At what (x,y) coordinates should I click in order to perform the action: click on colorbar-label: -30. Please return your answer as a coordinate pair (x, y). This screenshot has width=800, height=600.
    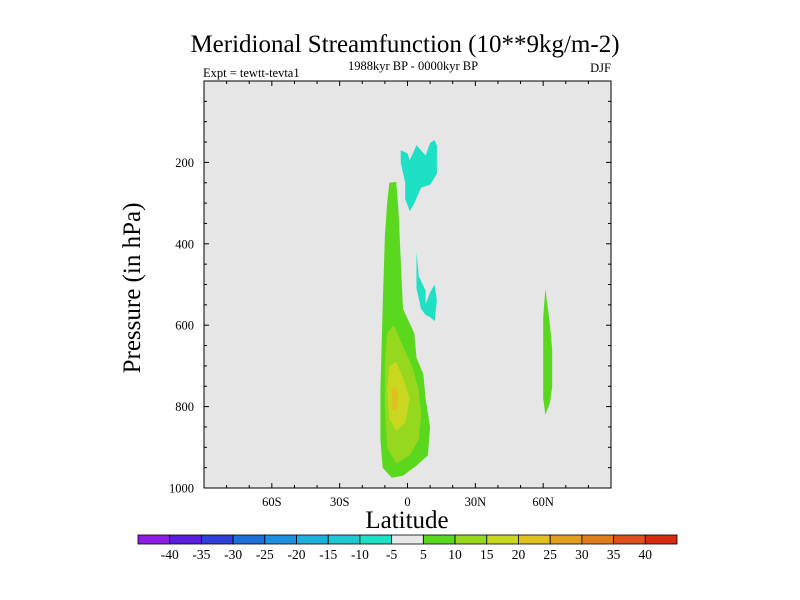
    Looking at the image, I should click on (233, 554).